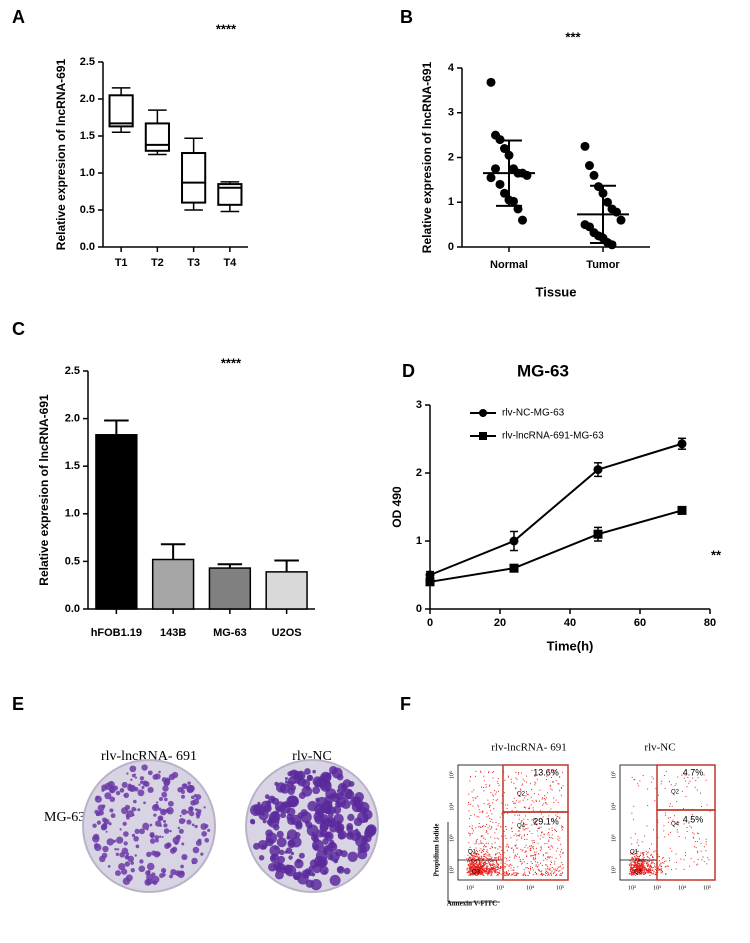  I want to click on quadrant-label: Q4, so click(521, 827).